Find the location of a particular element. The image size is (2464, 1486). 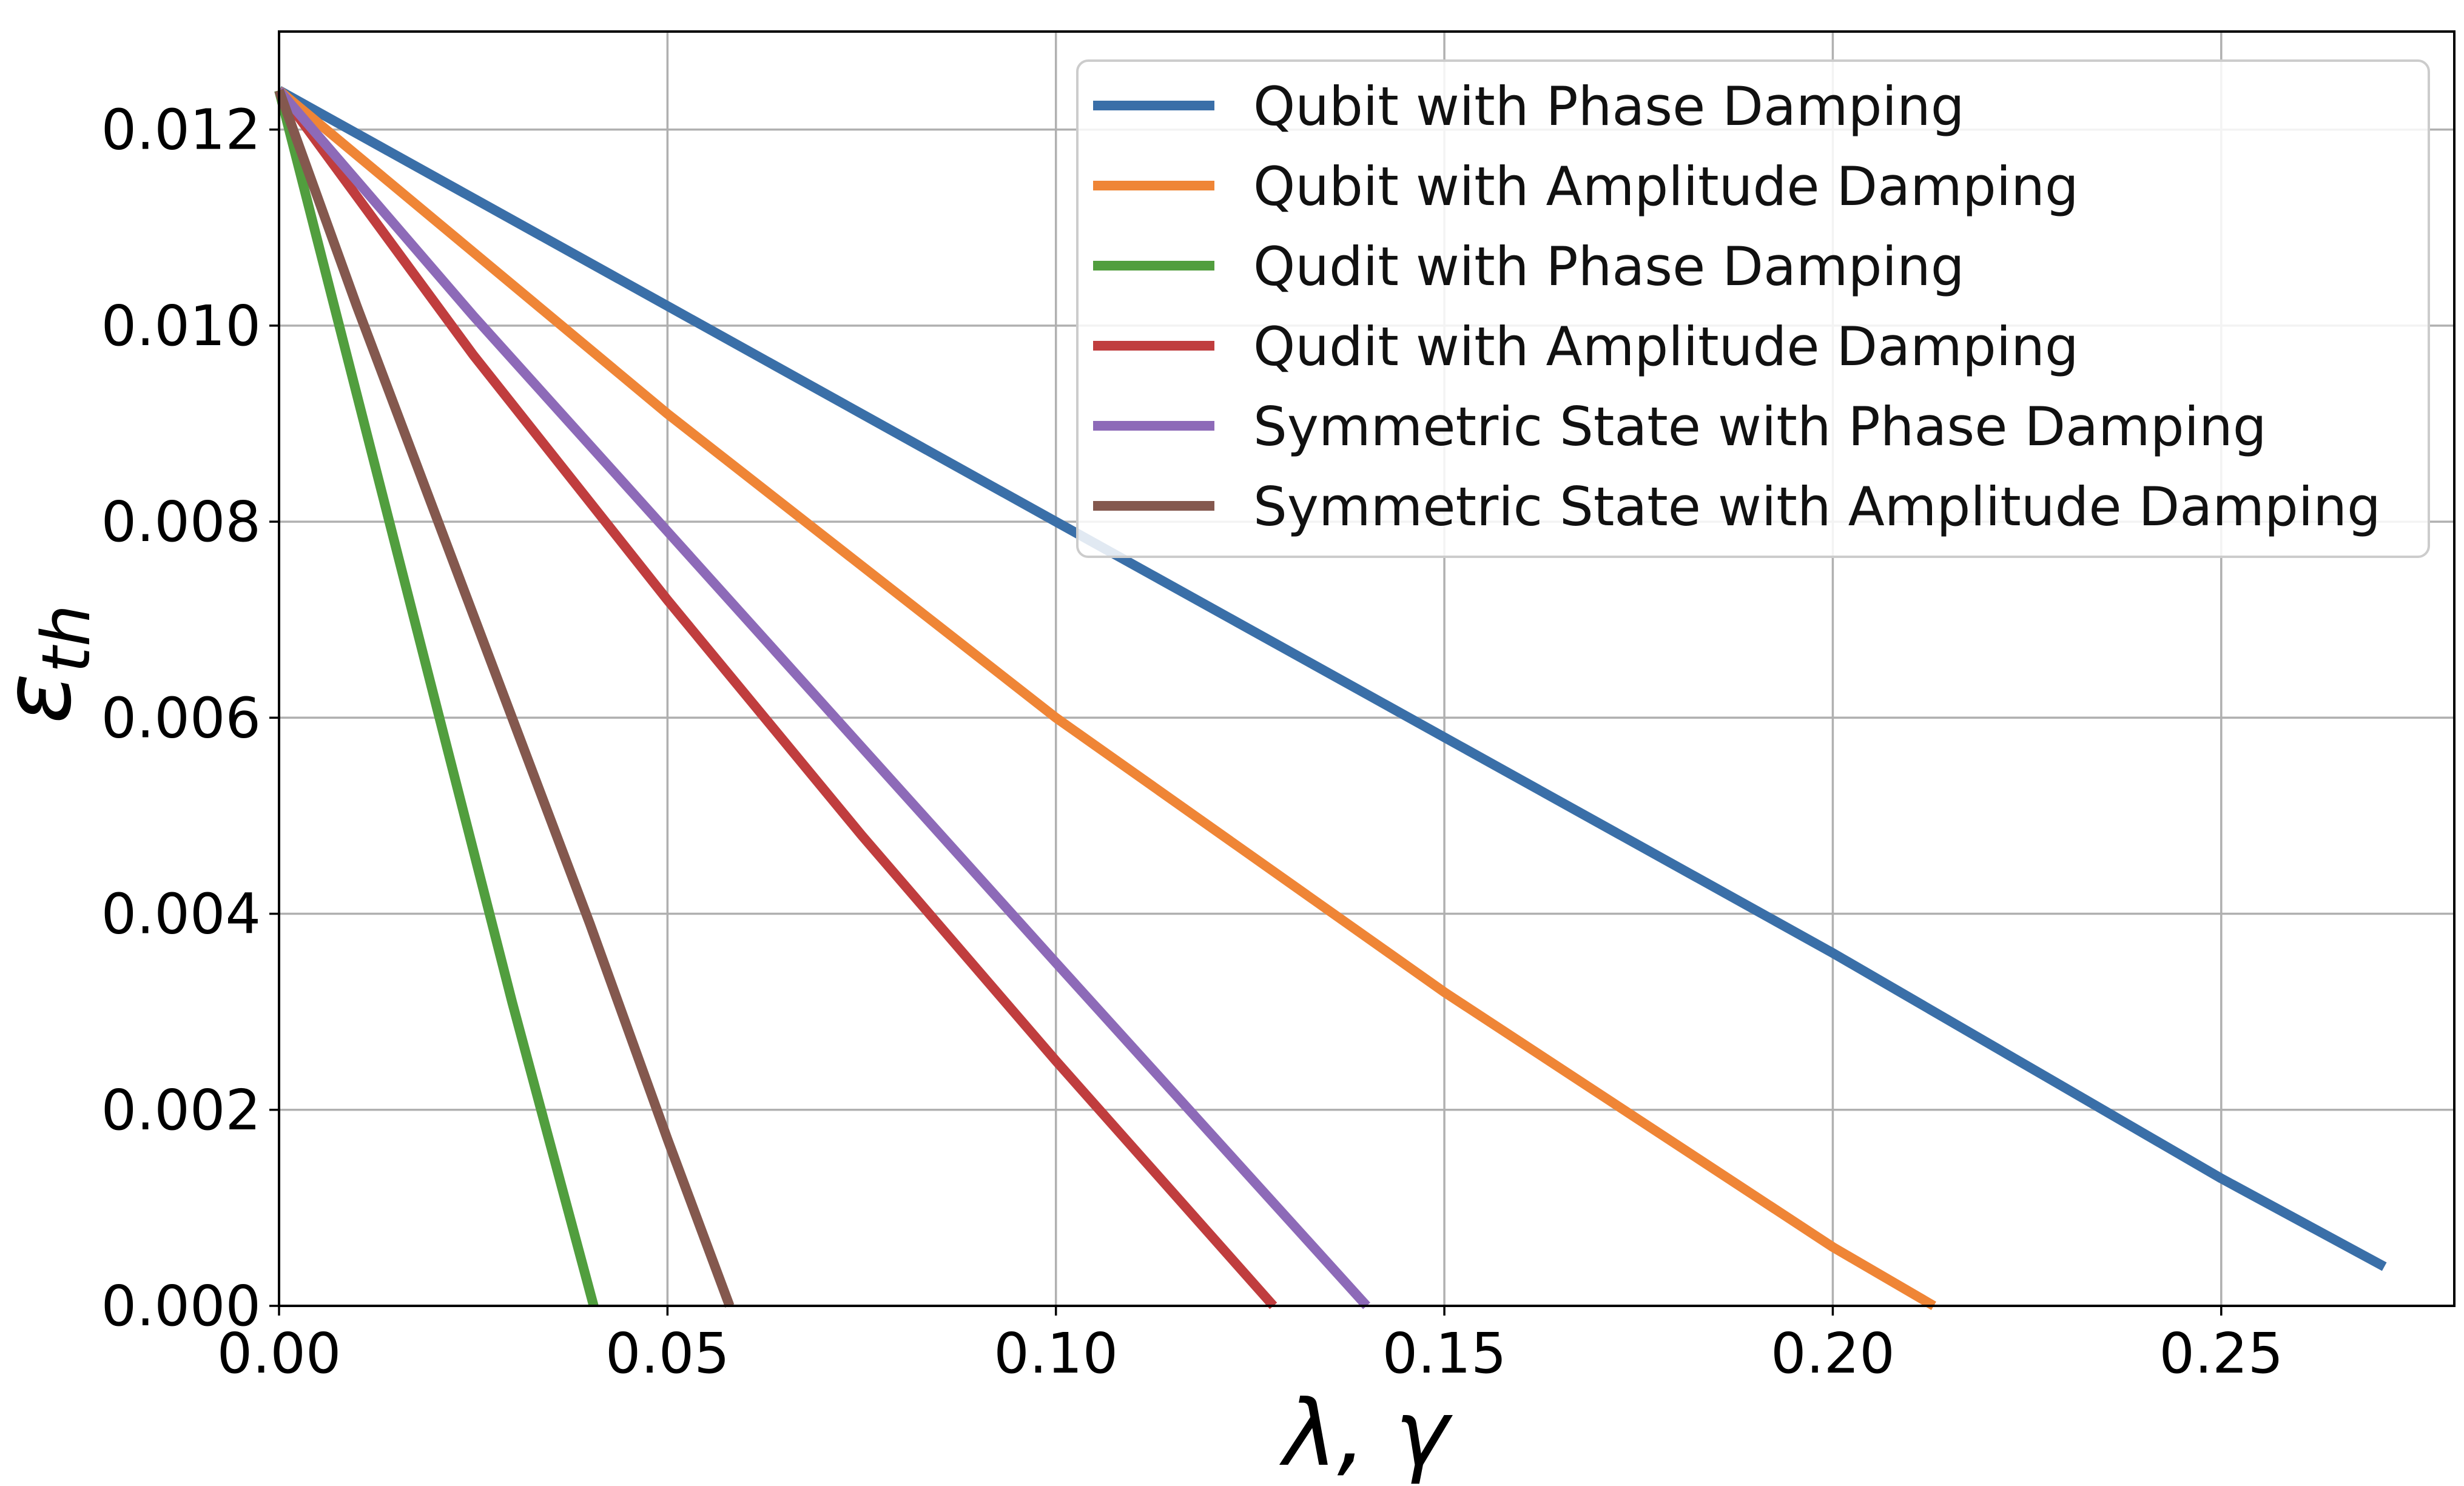

legend-label: Qudit with Amplitude Damping is located at coordinates (1666, 346).